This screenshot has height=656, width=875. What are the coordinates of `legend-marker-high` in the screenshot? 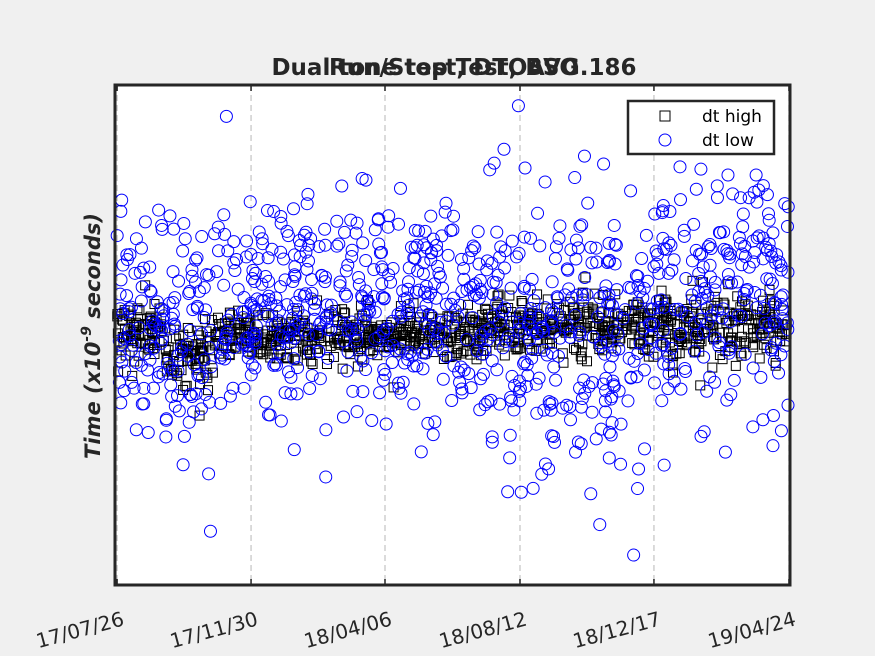 It's located at (665, 116).